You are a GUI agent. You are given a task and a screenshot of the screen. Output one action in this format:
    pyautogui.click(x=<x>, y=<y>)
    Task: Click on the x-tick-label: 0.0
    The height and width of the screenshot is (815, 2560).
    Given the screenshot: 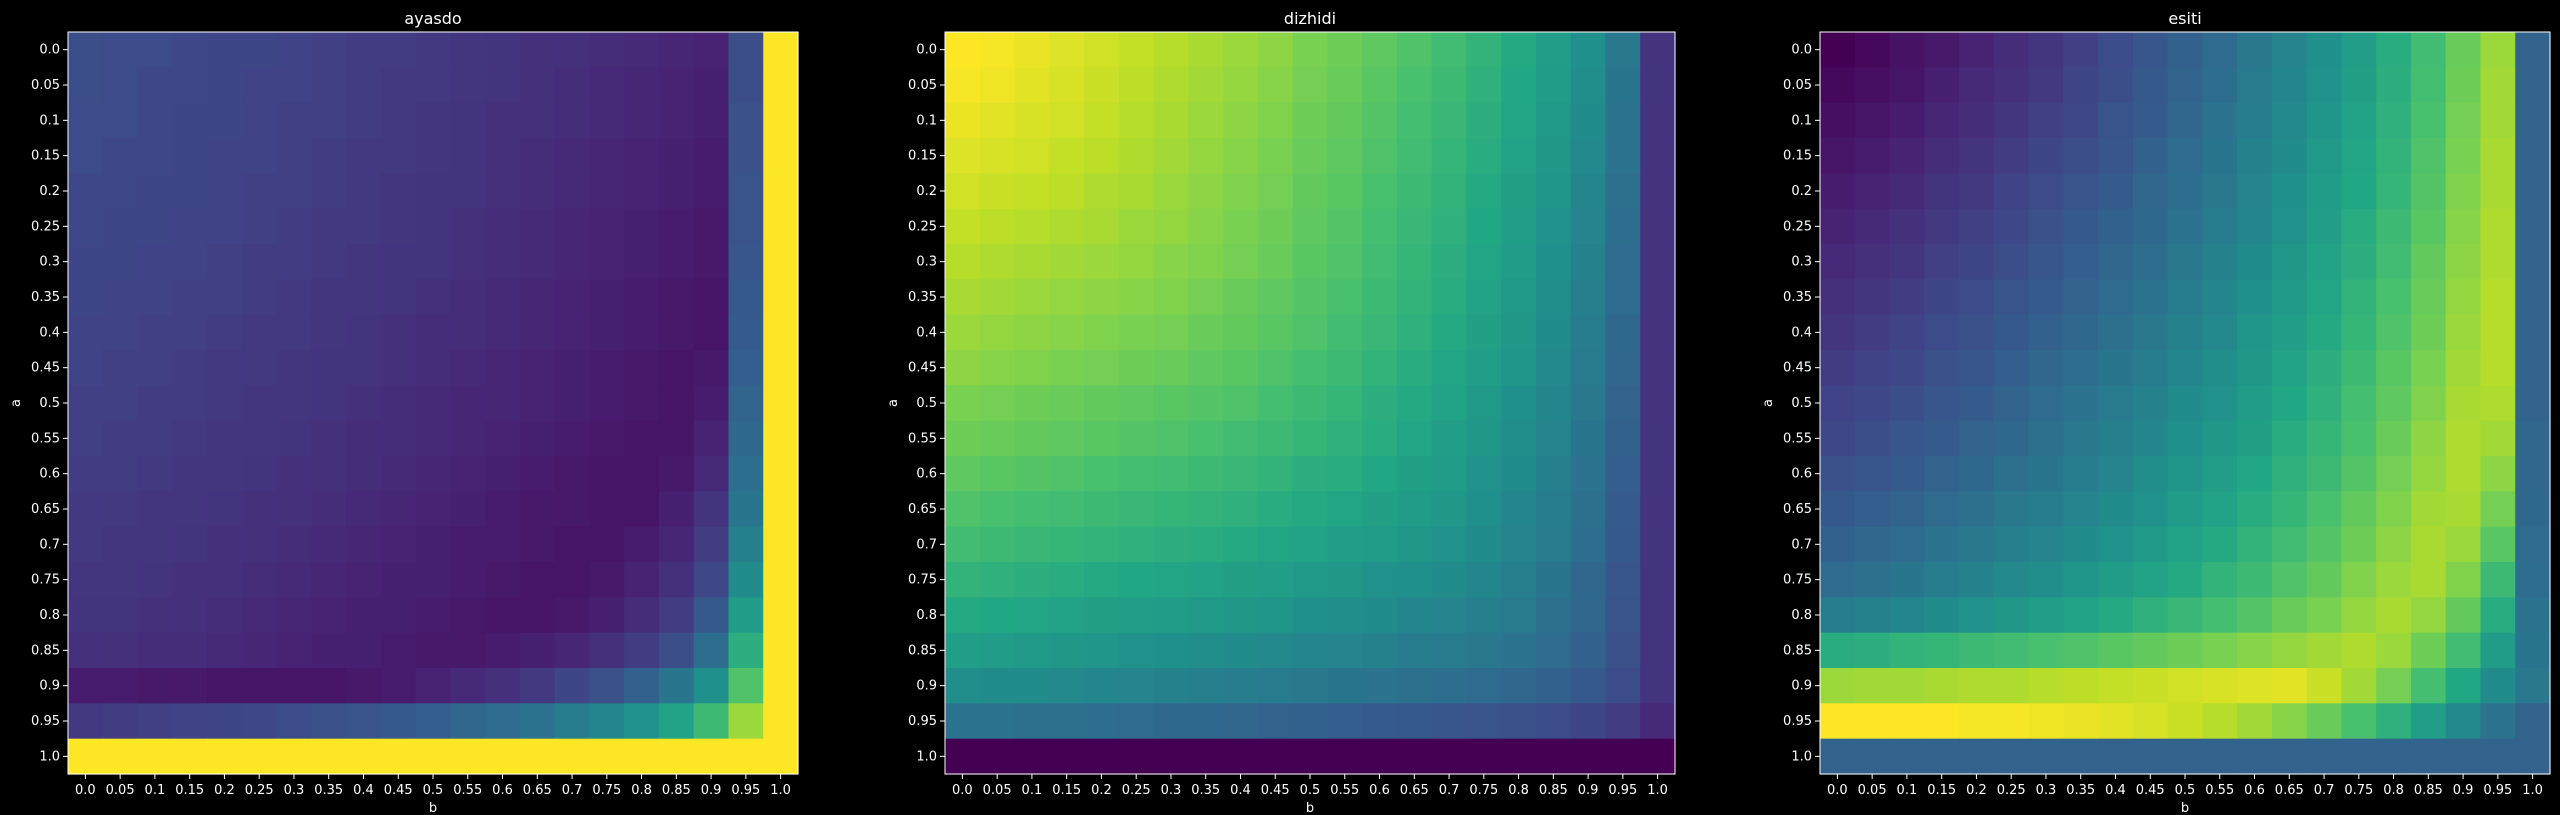 What is the action you would take?
    pyautogui.click(x=962, y=790)
    